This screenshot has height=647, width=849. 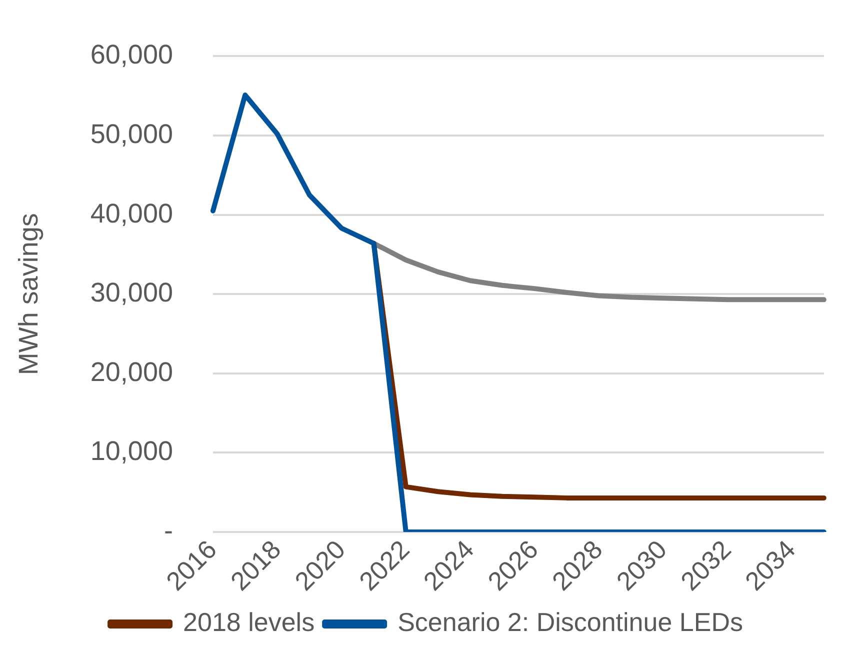 What do you see at coordinates (168, 530) in the screenshot?
I see `y-tick-label: -` at bounding box center [168, 530].